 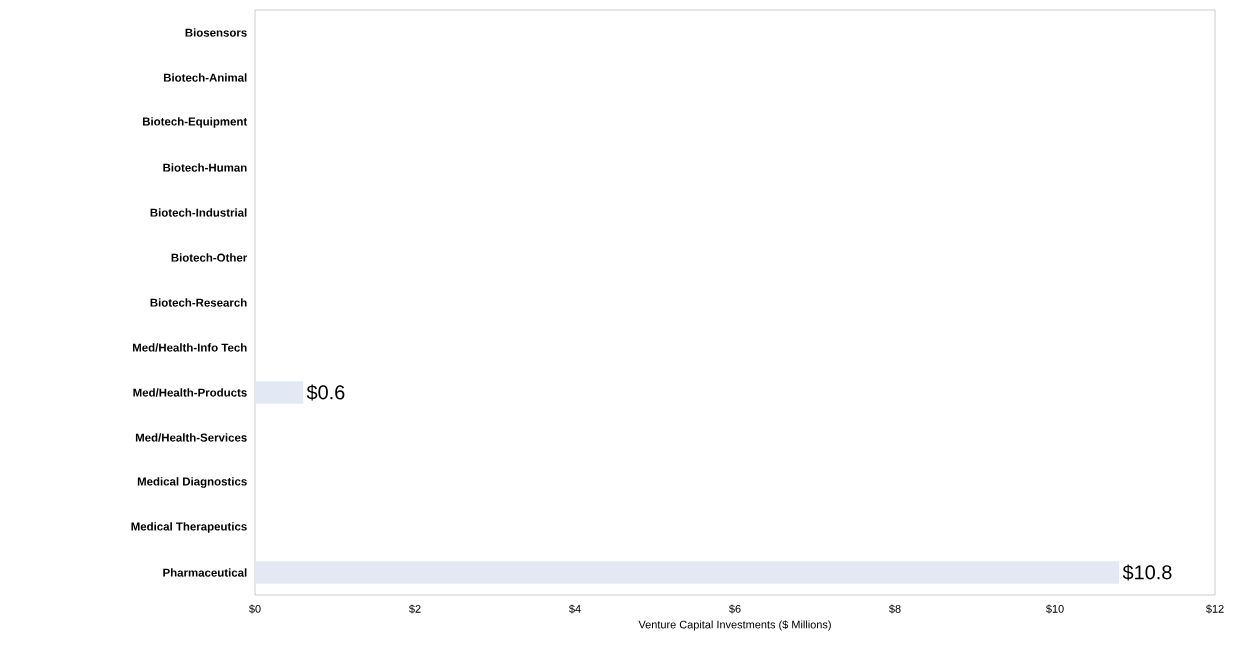 What do you see at coordinates (734, 625) in the screenshot?
I see `x-axis-title: Venture Capital Investments ($ Millions)` at bounding box center [734, 625].